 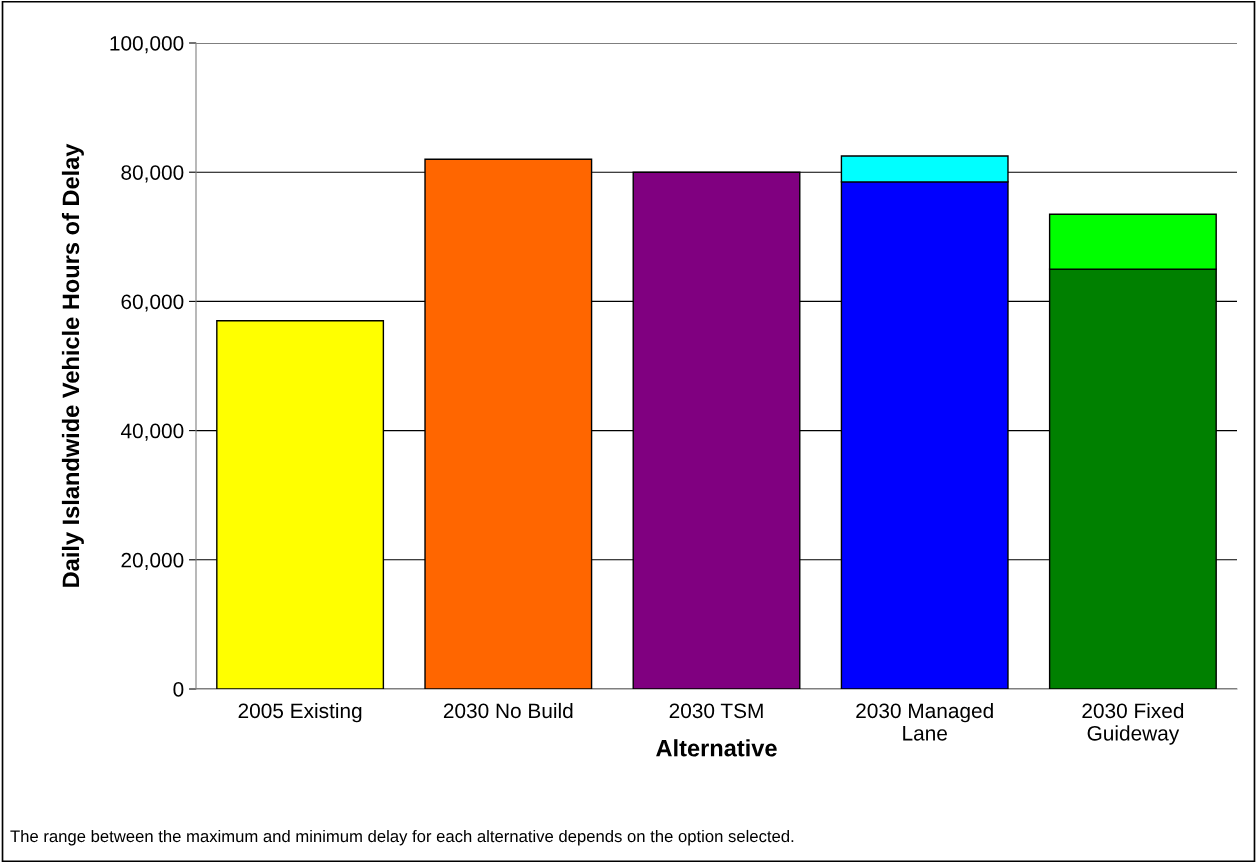 I want to click on x-tick-label: 2030 No Build, so click(x=508, y=710).